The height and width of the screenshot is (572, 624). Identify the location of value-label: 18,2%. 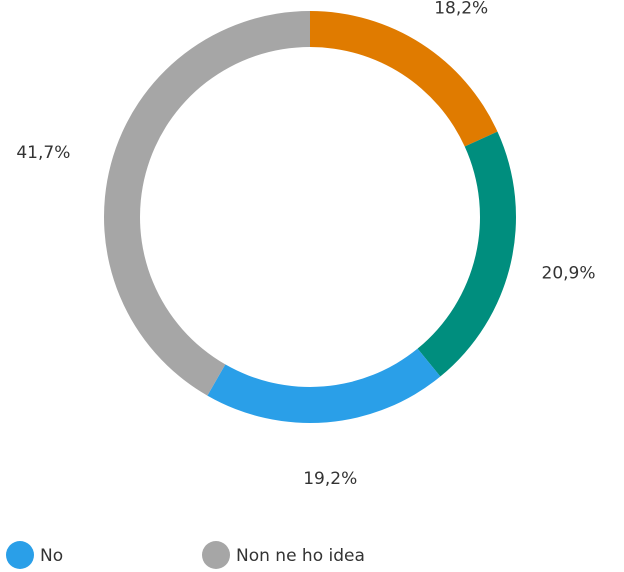
(461, 9).